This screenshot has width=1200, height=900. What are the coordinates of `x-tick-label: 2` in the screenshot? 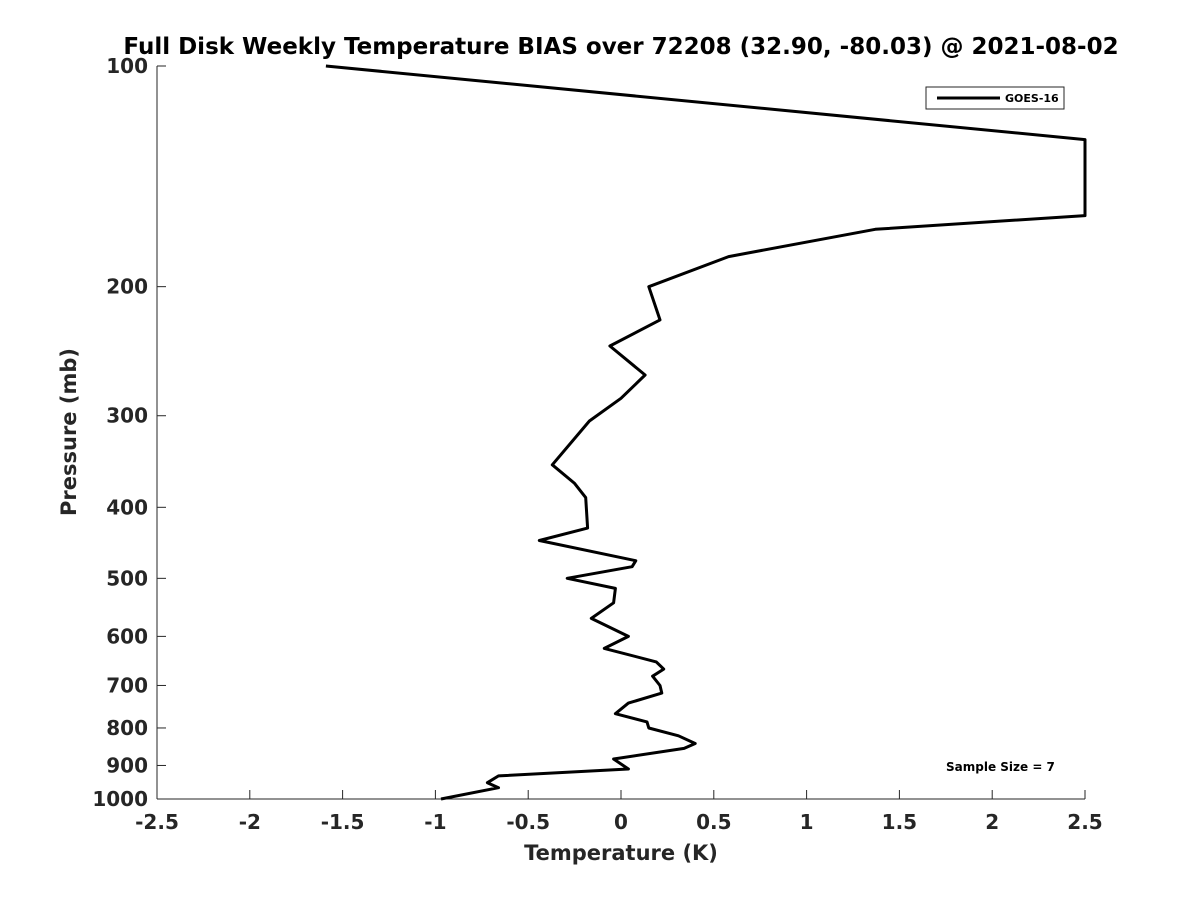 It's located at (992, 822).